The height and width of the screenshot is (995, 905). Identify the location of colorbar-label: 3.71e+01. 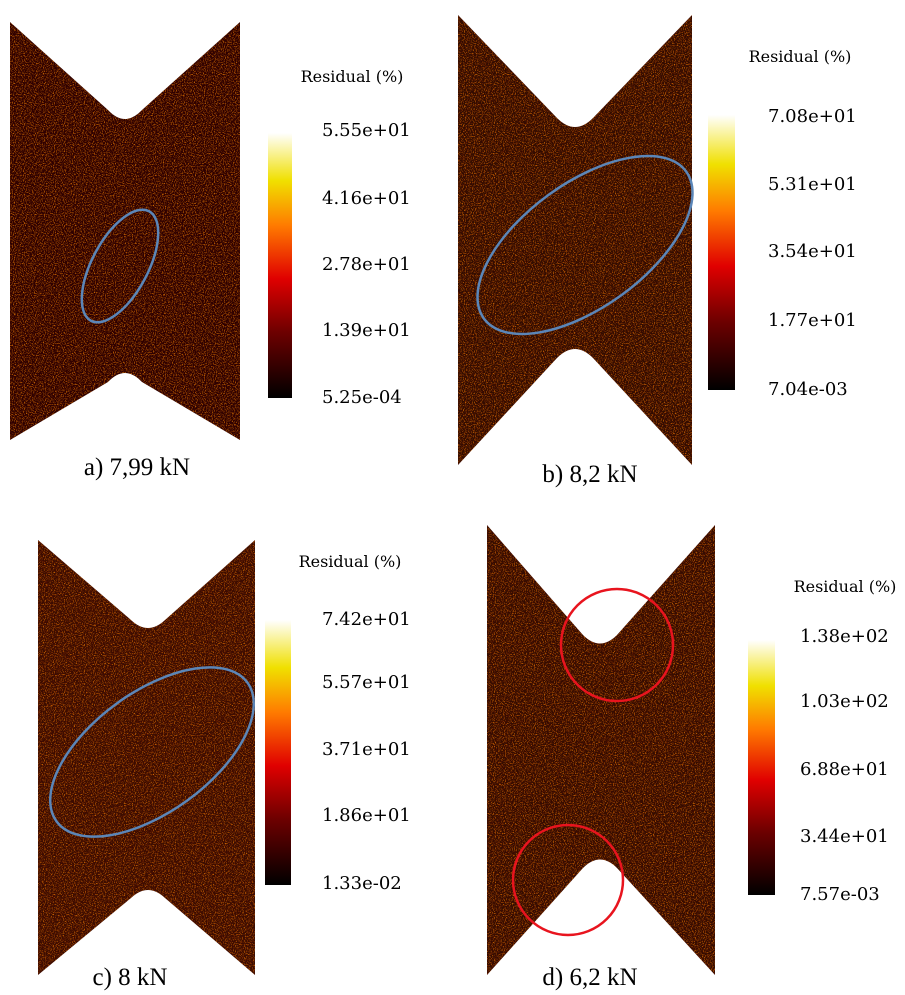
(366, 749).